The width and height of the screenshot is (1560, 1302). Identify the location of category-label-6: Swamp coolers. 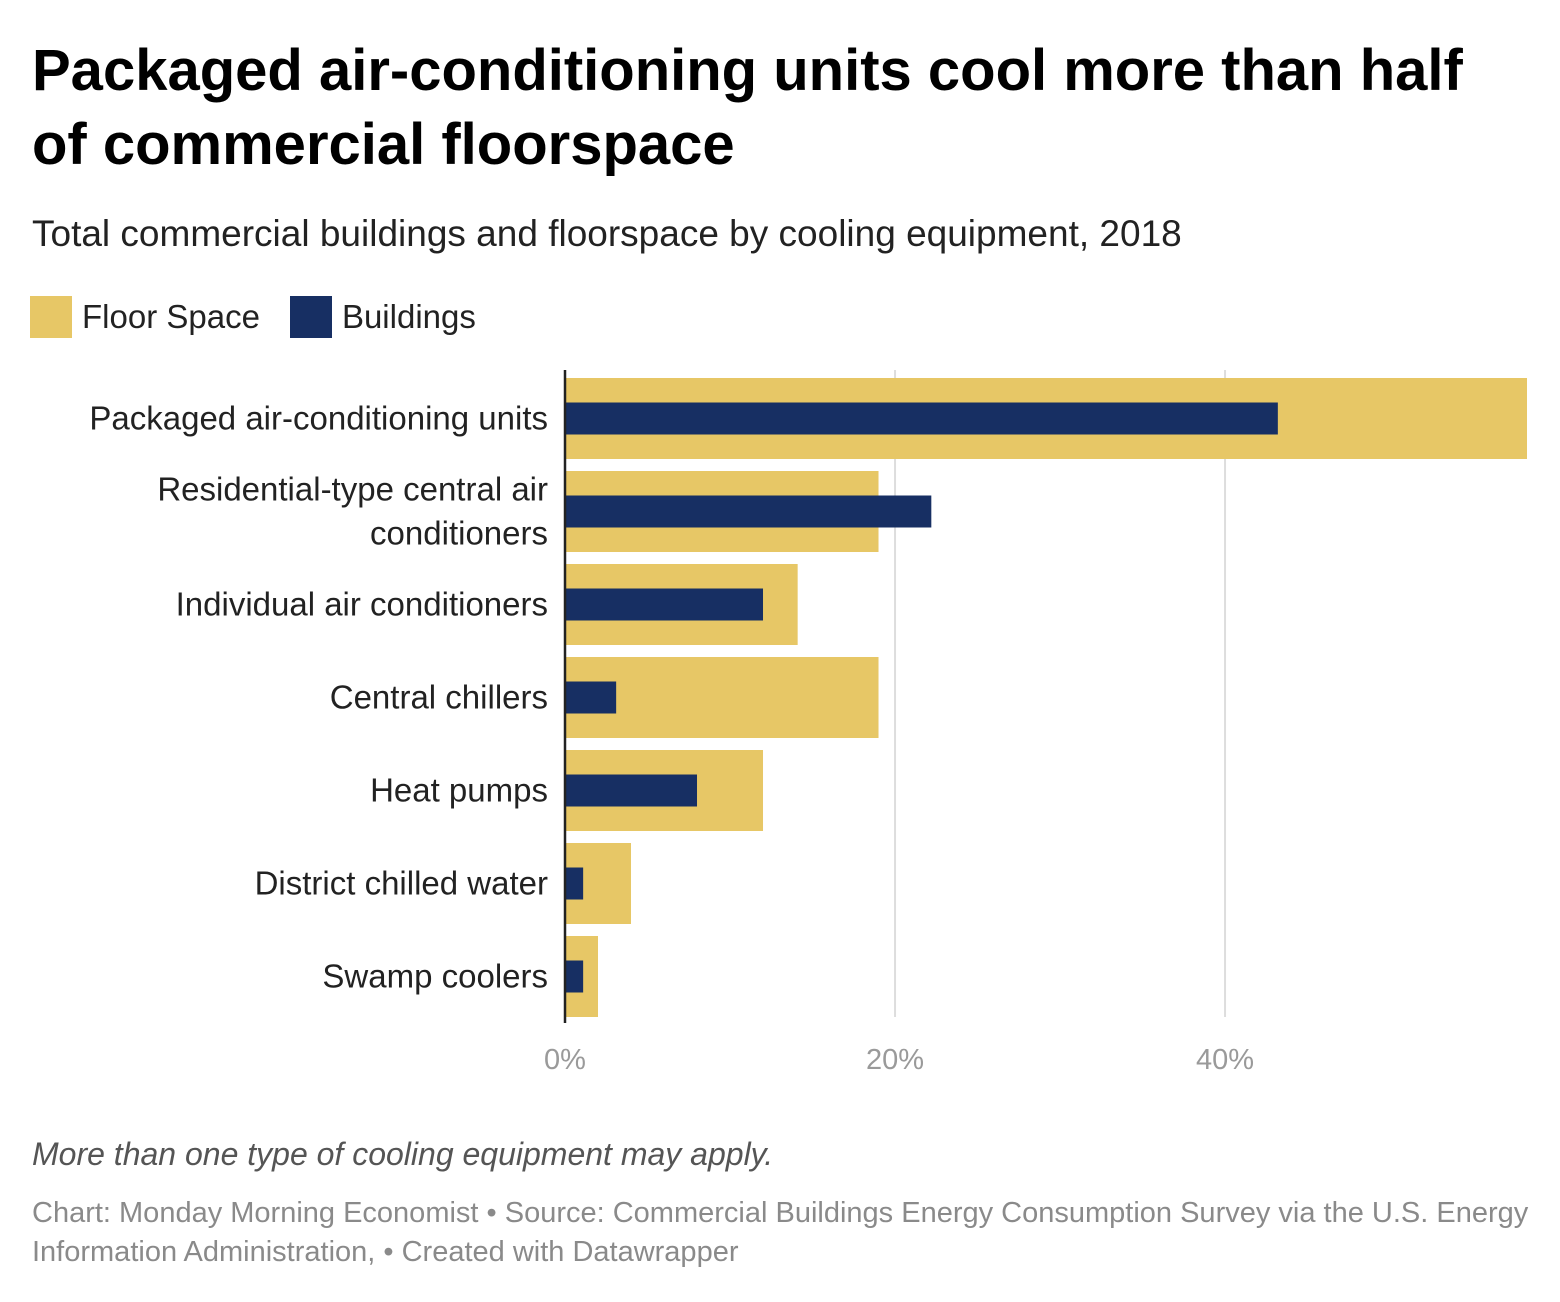
(435, 976).